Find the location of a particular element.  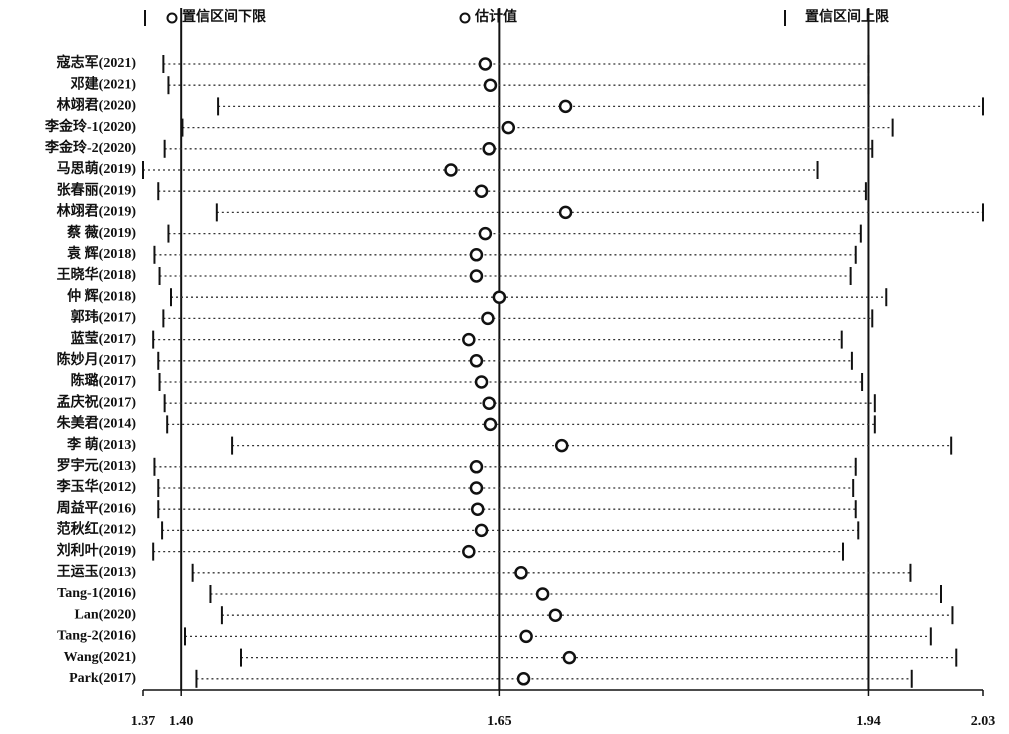

y-tick-label: 罗宇元(2013) is located at coordinates (97, 465).